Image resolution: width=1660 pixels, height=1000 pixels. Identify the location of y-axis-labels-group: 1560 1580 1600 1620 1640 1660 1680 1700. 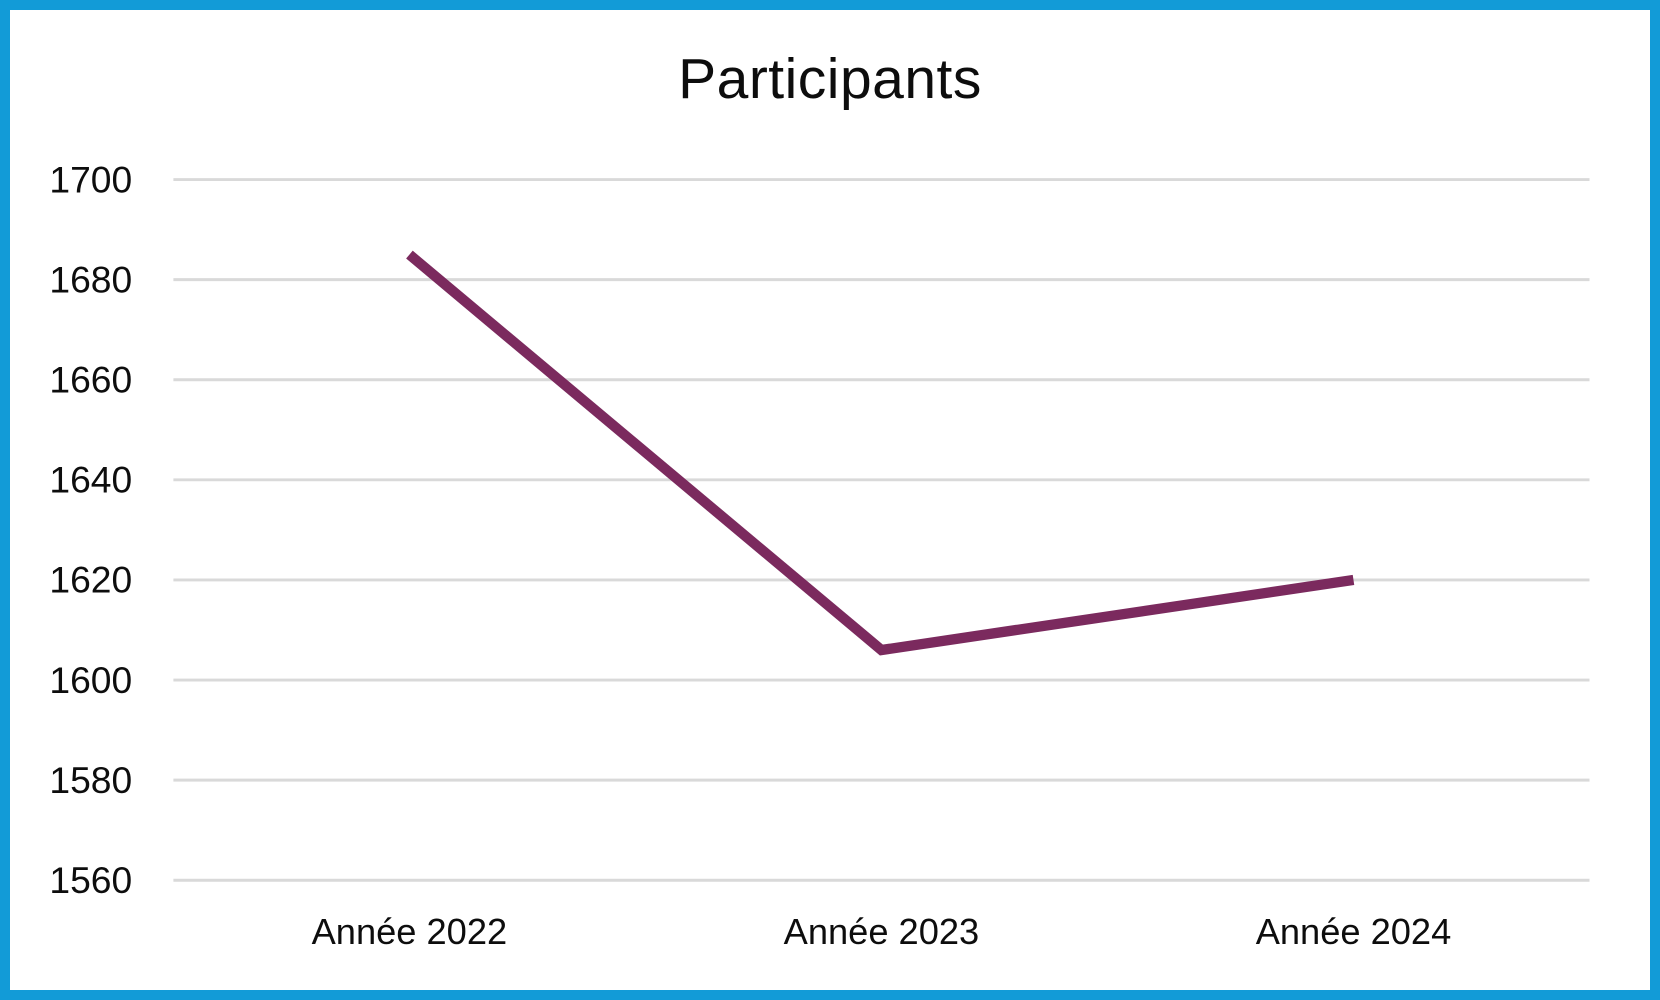
(90, 529).